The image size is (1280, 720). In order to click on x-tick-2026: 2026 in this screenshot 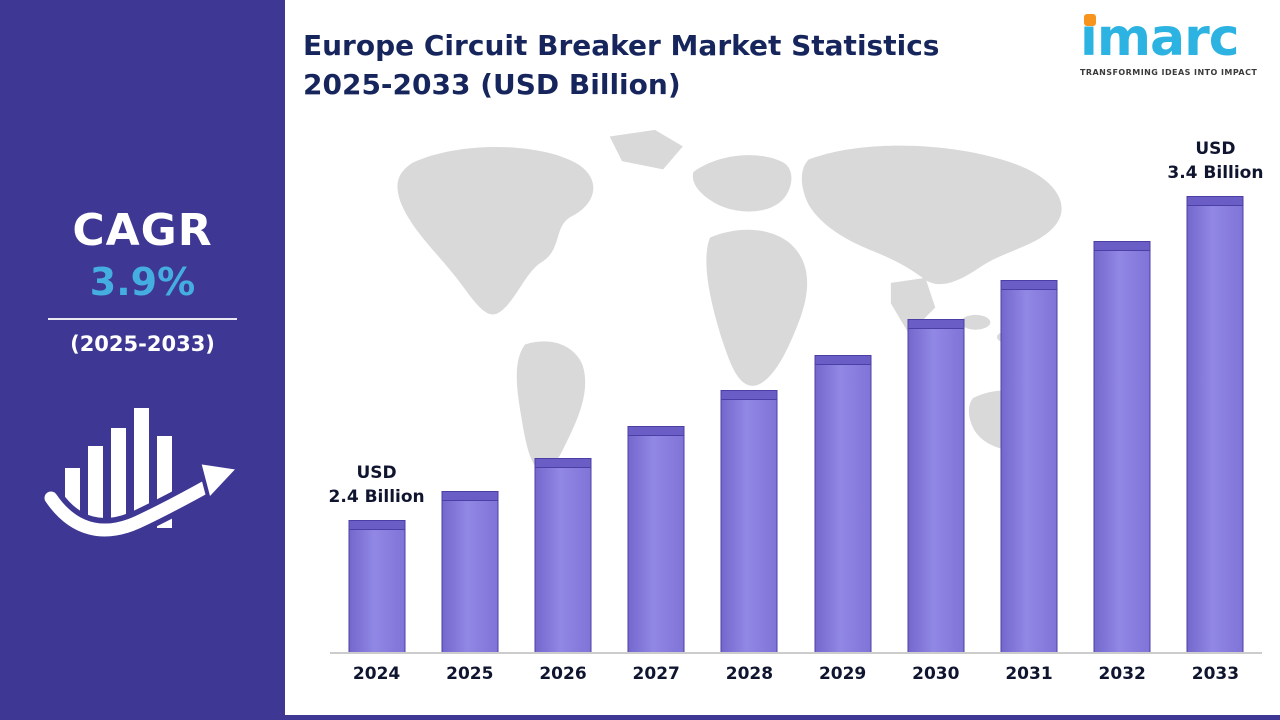, I will do `click(563, 674)`.